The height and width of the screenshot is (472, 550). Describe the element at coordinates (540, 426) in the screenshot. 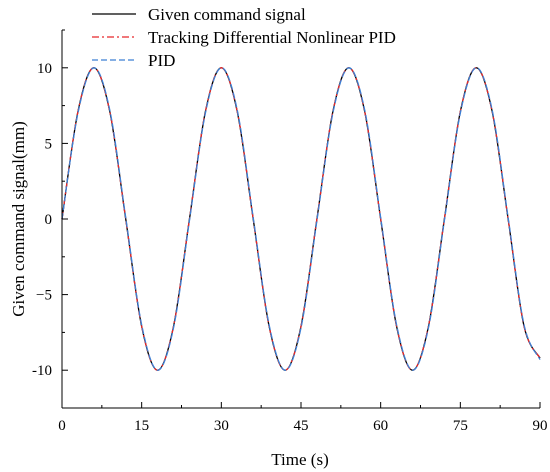

I see `x-tick-label: 90` at that location.